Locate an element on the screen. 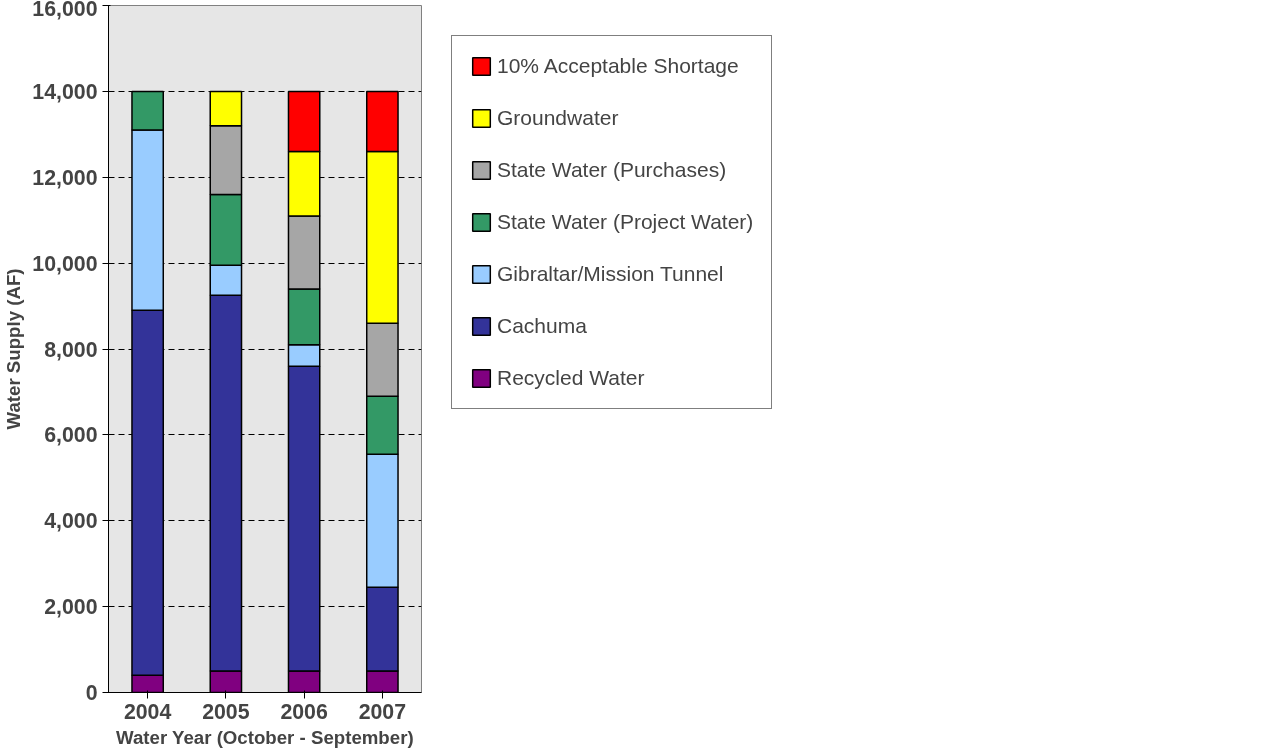 The image size is (1286, 755). y-tick-label: 0 is located at coordinates (91, 693).